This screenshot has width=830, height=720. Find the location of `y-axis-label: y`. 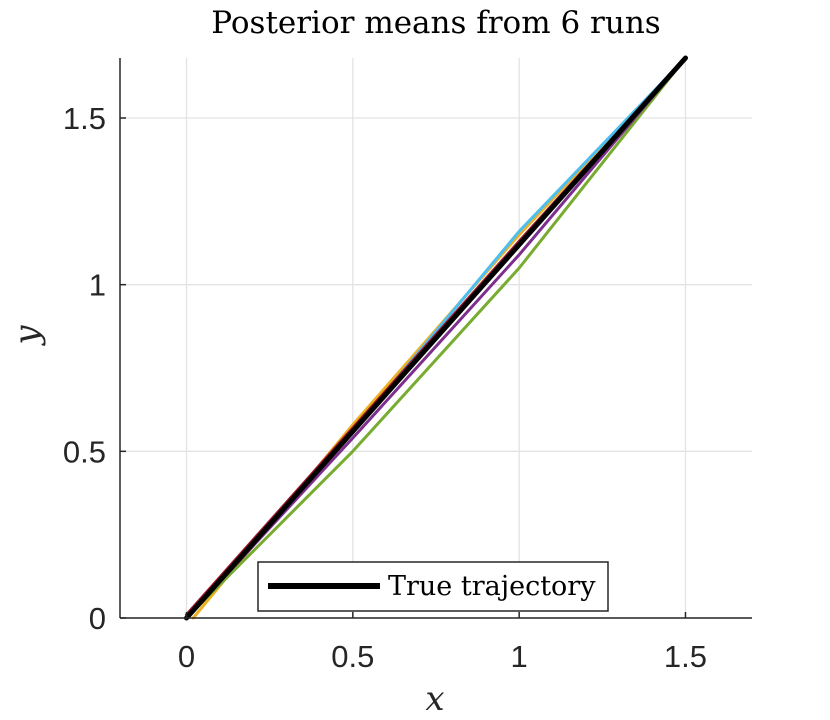

y-axis-label: y is located at coordinates (27, 336).